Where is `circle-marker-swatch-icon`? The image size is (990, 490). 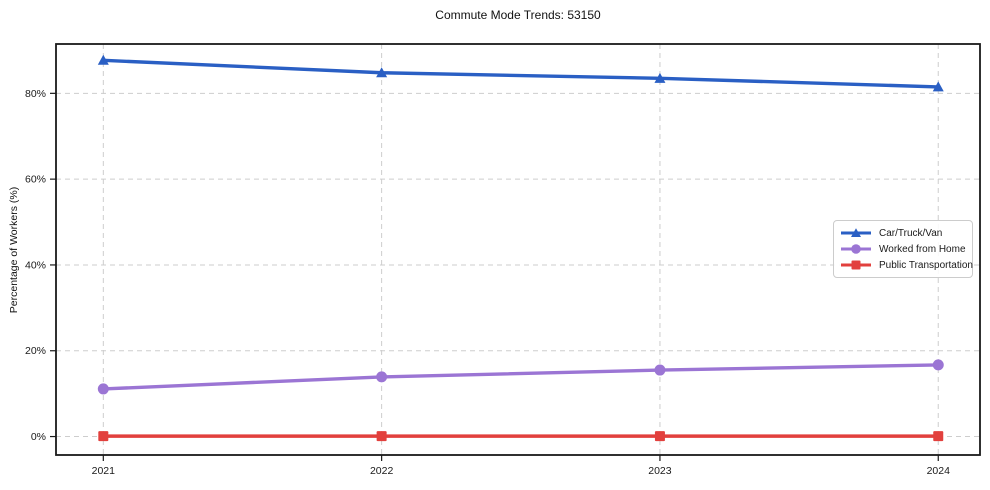 circle-marker-swatch-icon is located at coordinates (856, 249).